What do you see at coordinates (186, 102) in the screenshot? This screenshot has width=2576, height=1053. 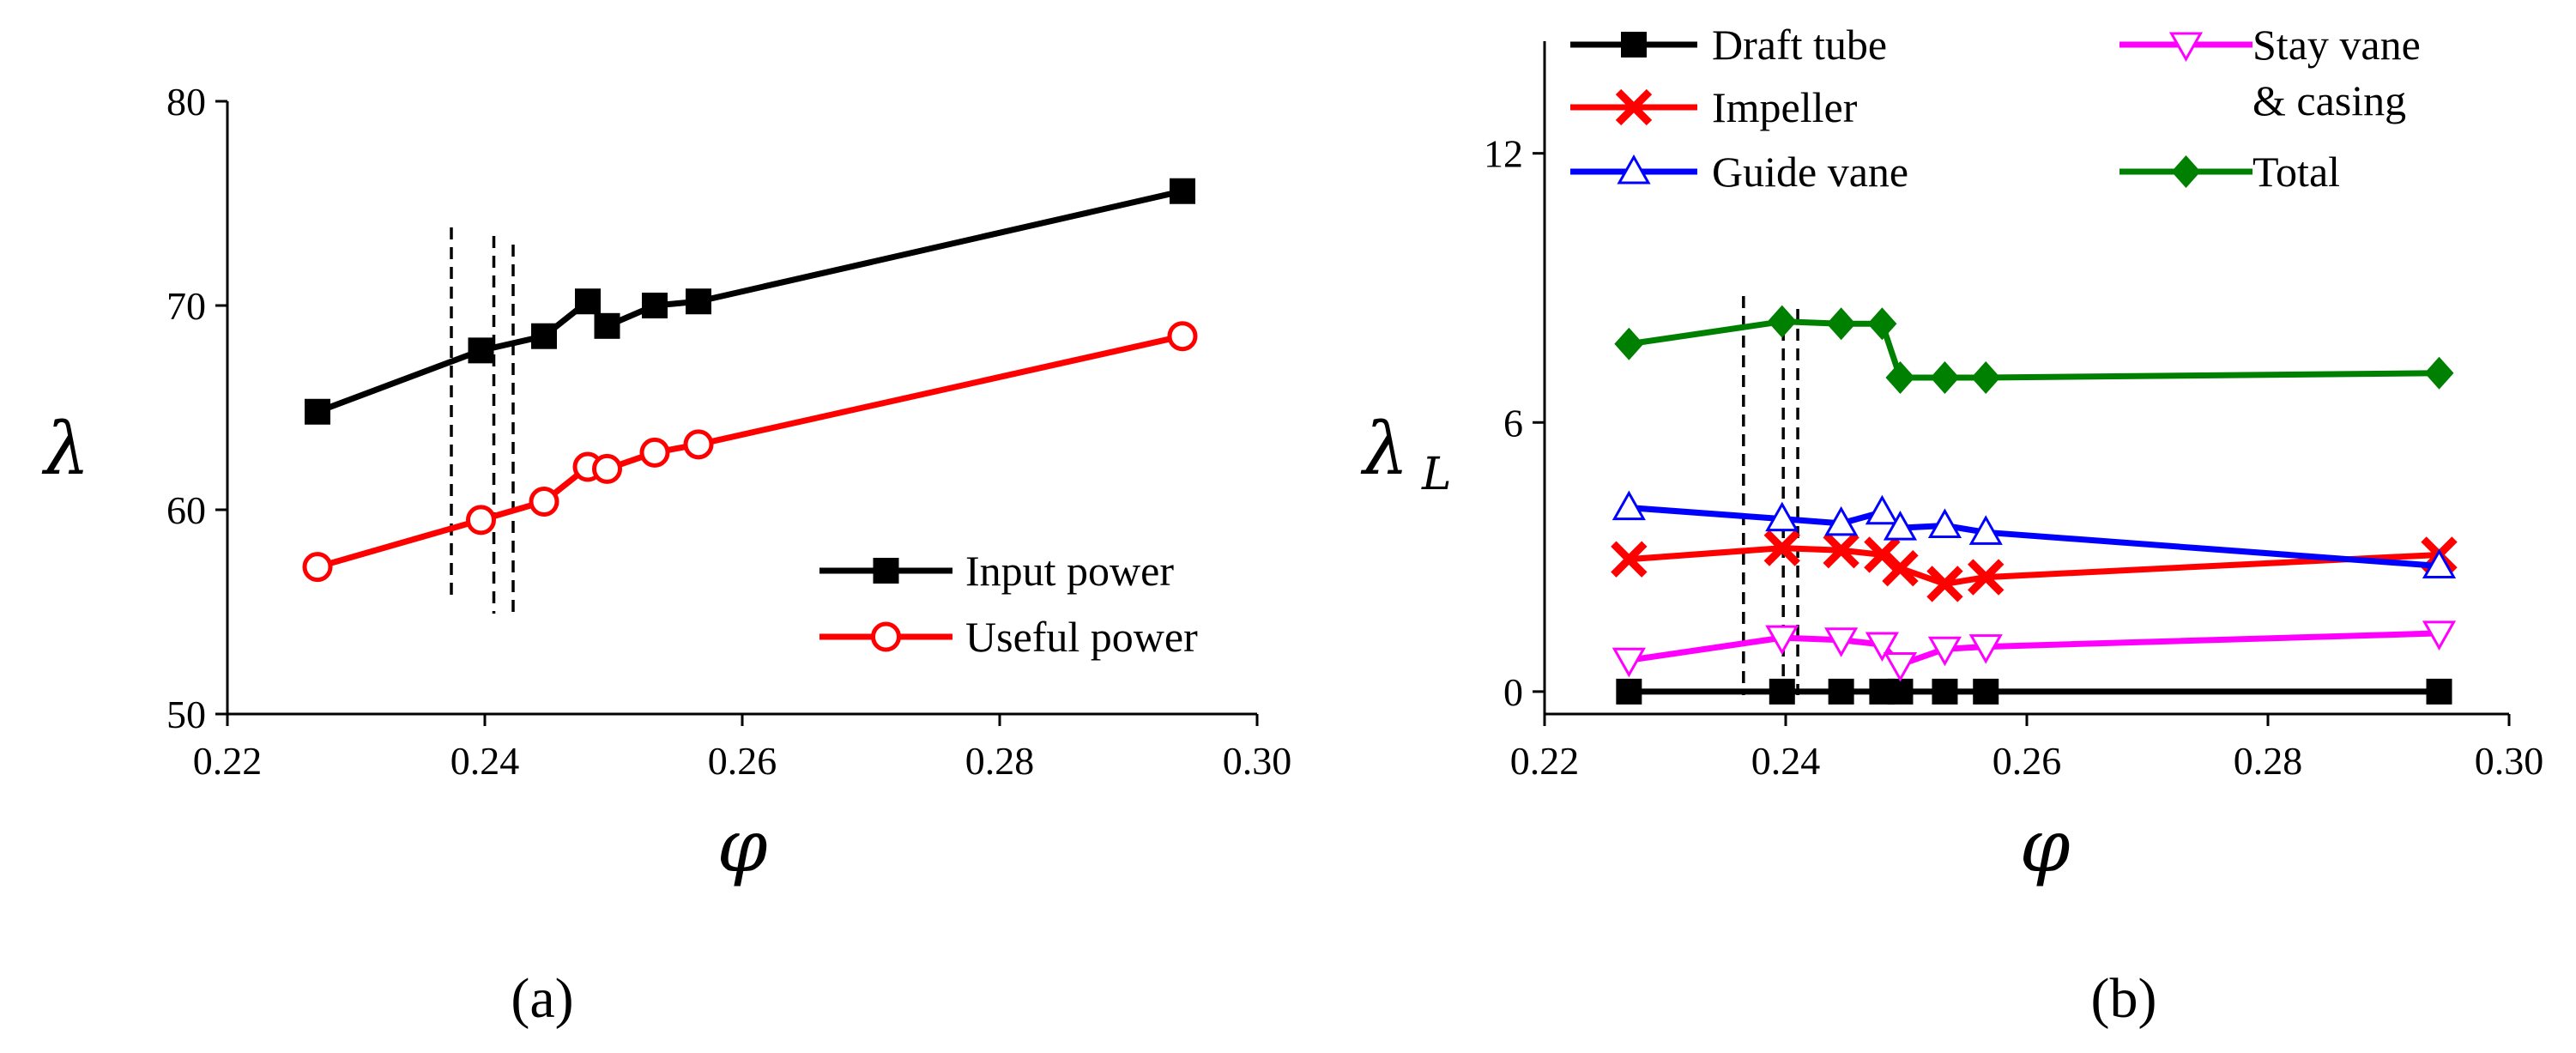 I see `y-tick-label: 80` at bounding box center [186, 102].